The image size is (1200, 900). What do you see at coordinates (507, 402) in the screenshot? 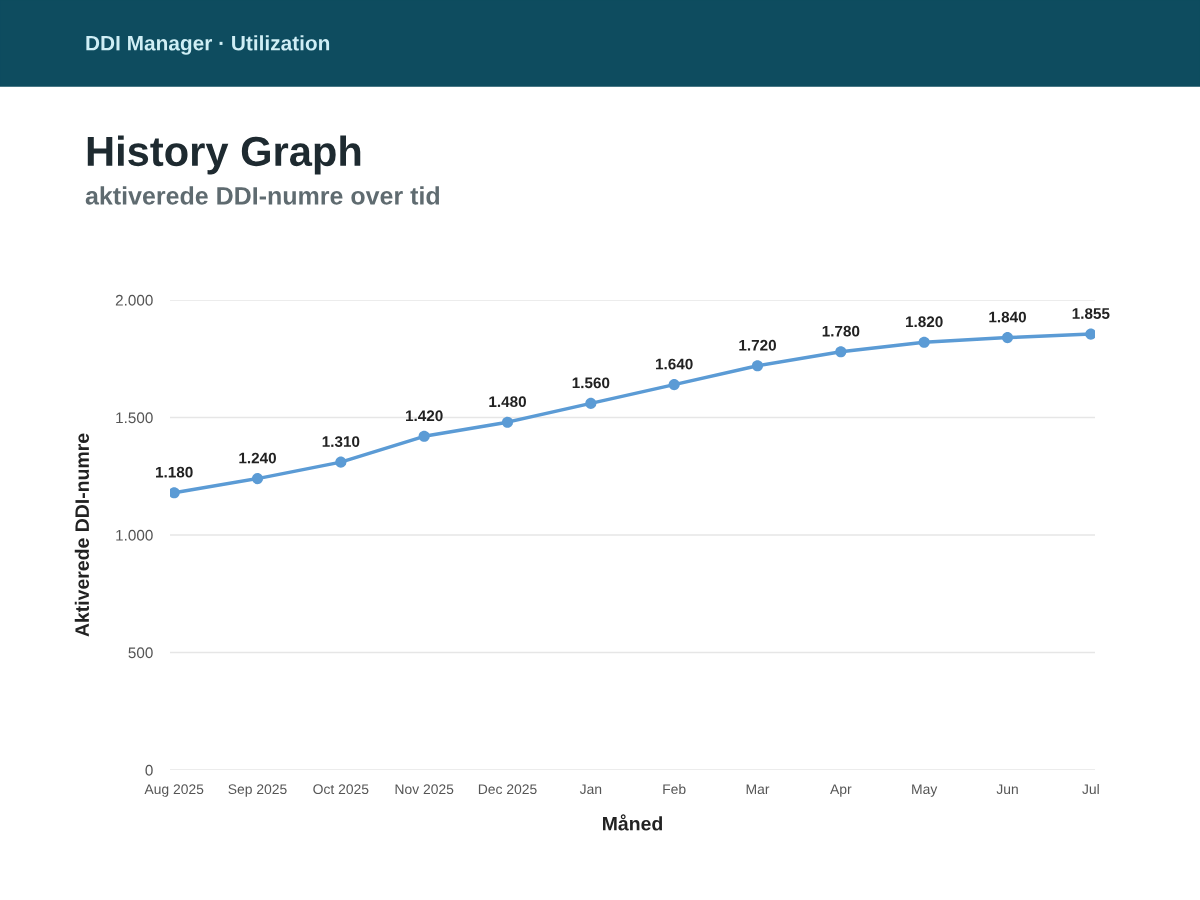
I see `data-label: 1.480` at bounding box center [507, 402].